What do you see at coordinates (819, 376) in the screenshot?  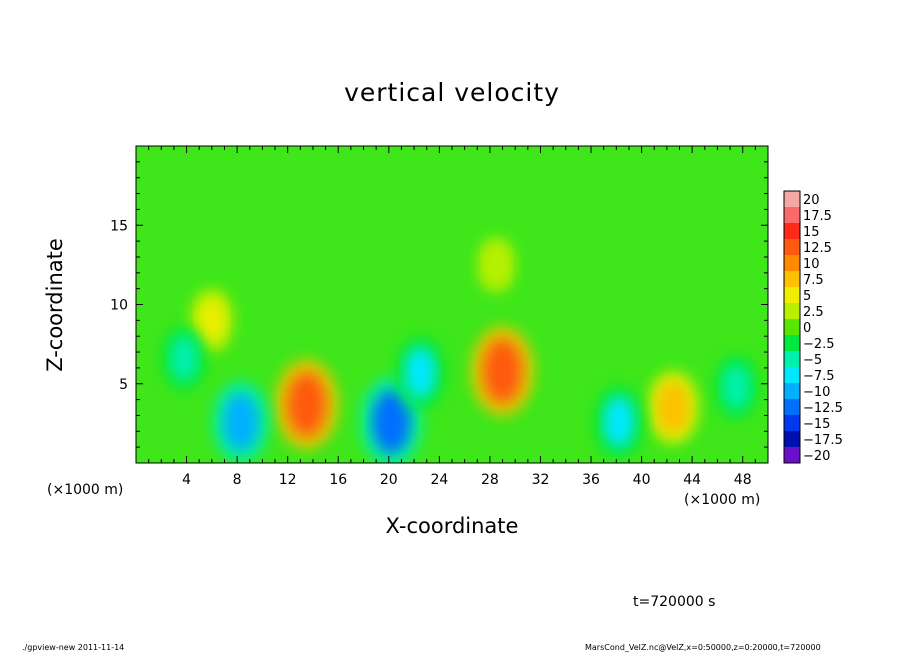 I see `colorbar-label: −7.5` at bounding box center [819, 376].